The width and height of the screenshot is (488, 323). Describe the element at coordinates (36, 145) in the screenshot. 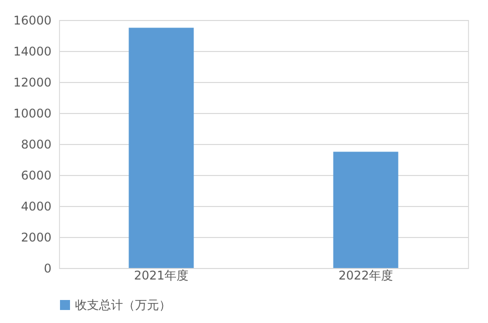

I see `y-tick-label: 8000` at that location.